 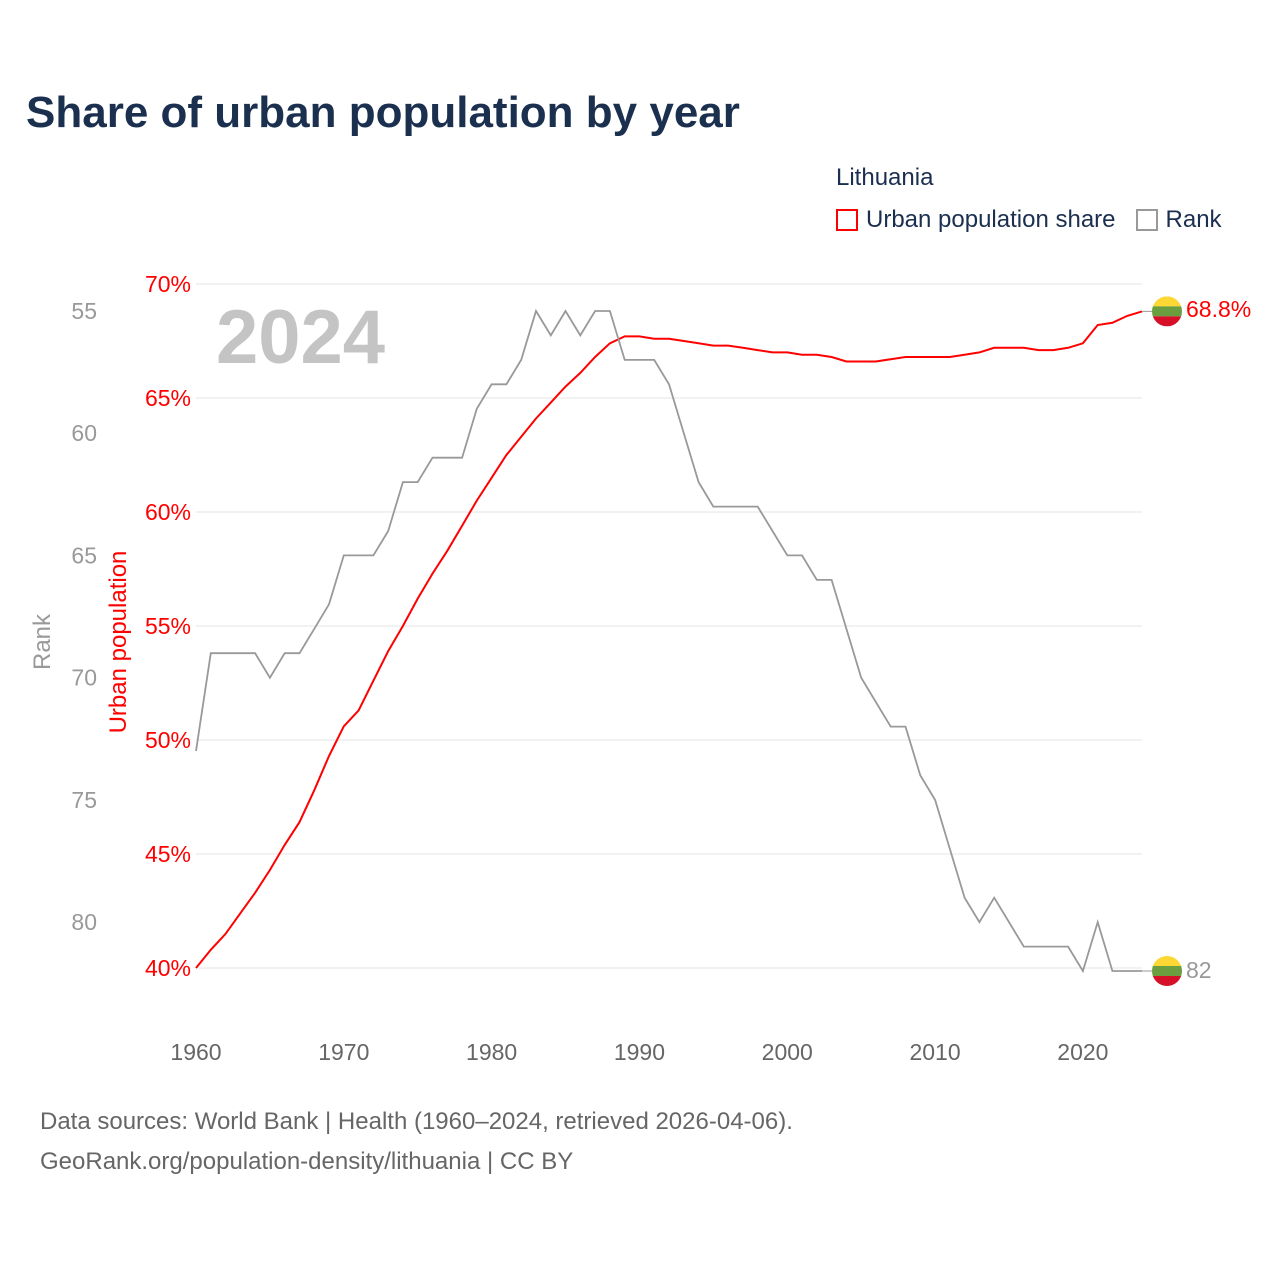 What do you see at coordinates (168, 626) in the screenshot?
I see `share-tick-label: 55%` at bounding box center [168, 626].